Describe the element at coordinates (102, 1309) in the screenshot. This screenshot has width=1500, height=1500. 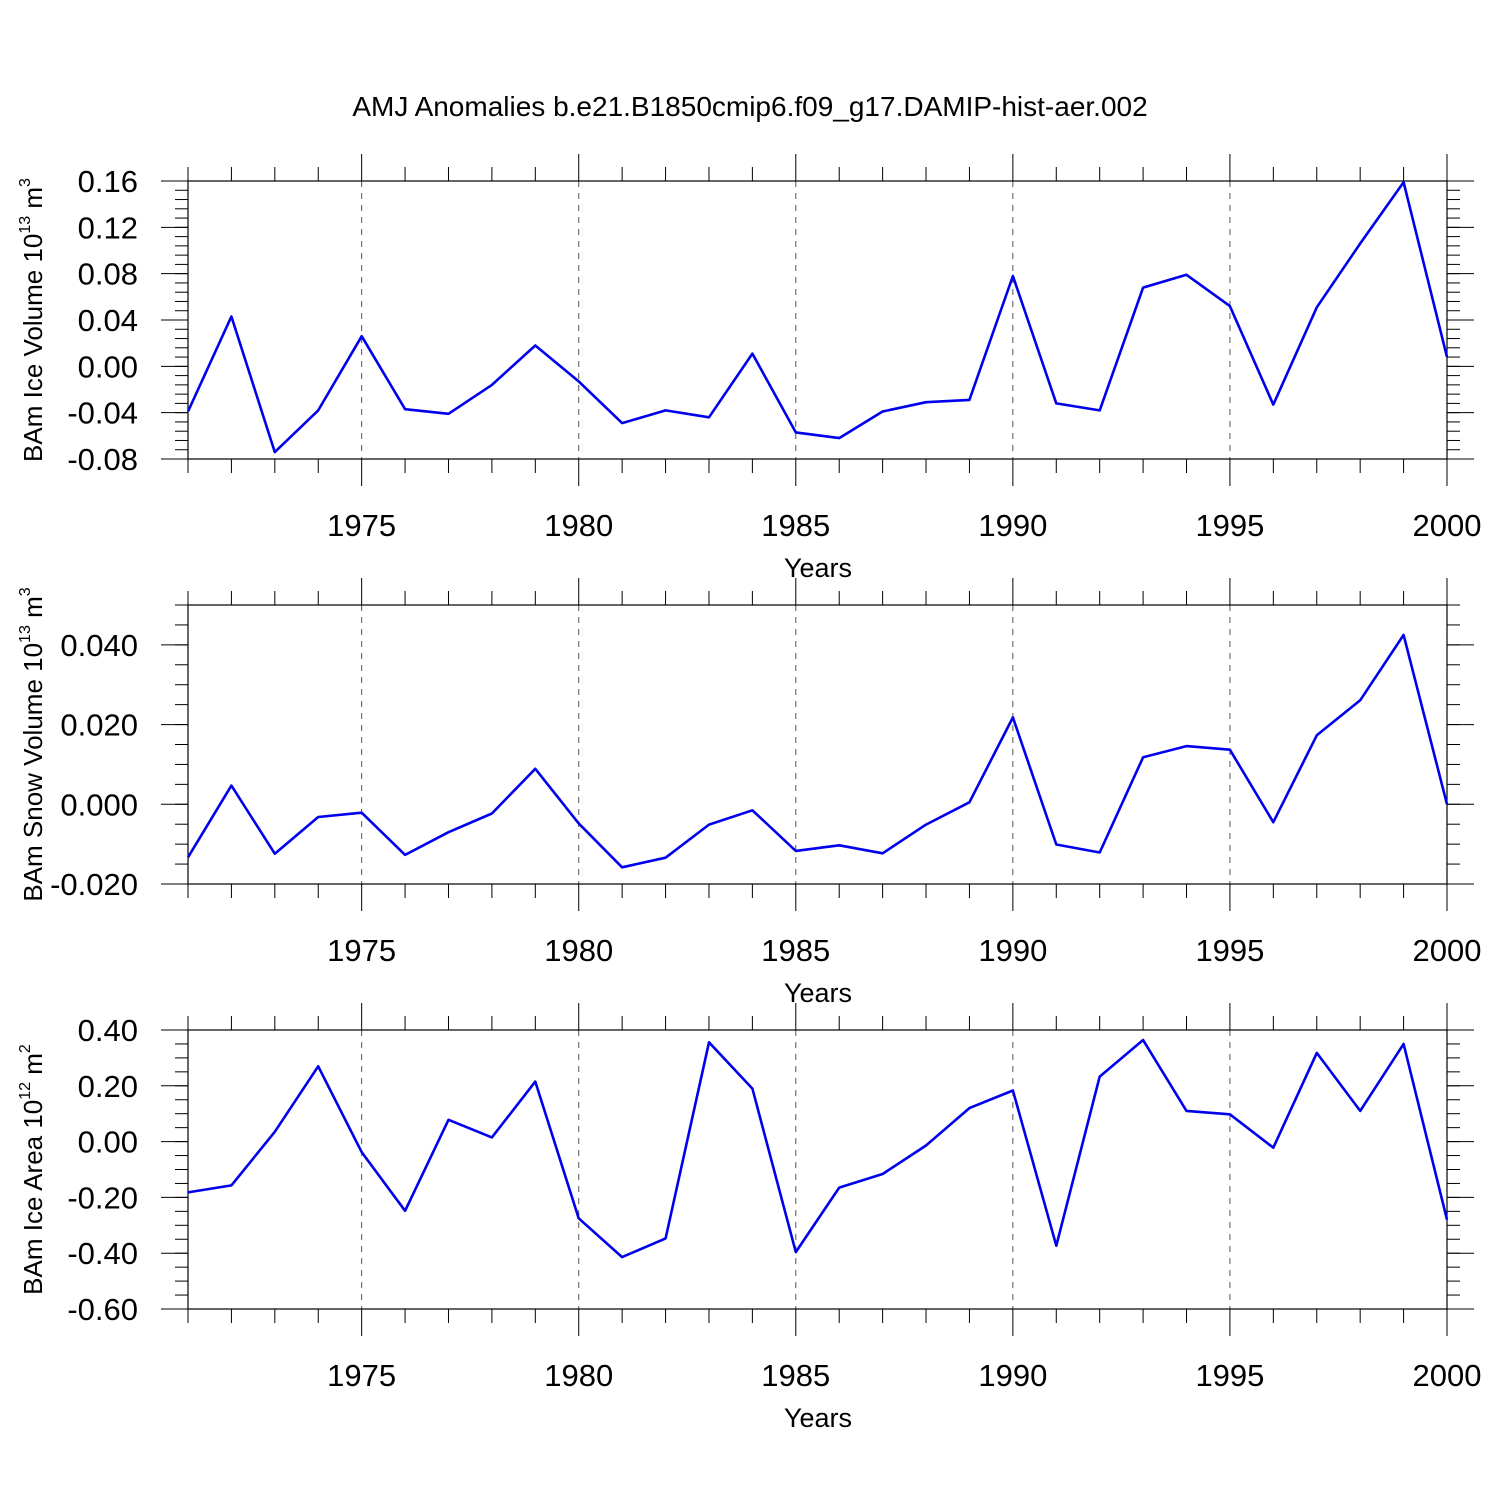
I see `y-tick-label: -0.60` at that location.